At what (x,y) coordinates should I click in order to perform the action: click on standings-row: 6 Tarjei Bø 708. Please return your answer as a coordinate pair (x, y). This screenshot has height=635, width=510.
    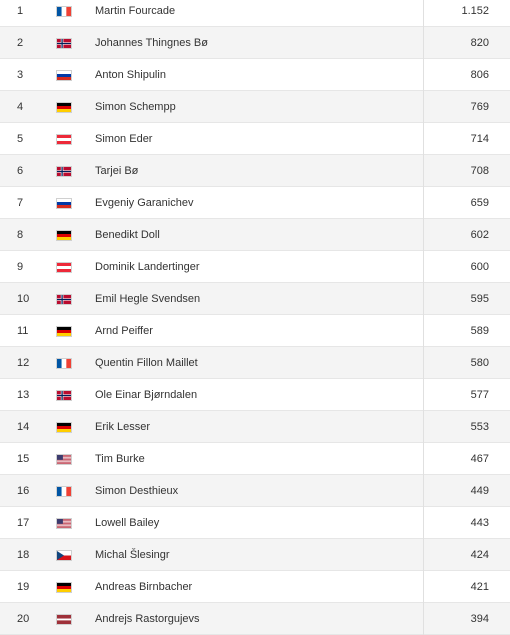
    Looking at the image, I should click on (255, 171).